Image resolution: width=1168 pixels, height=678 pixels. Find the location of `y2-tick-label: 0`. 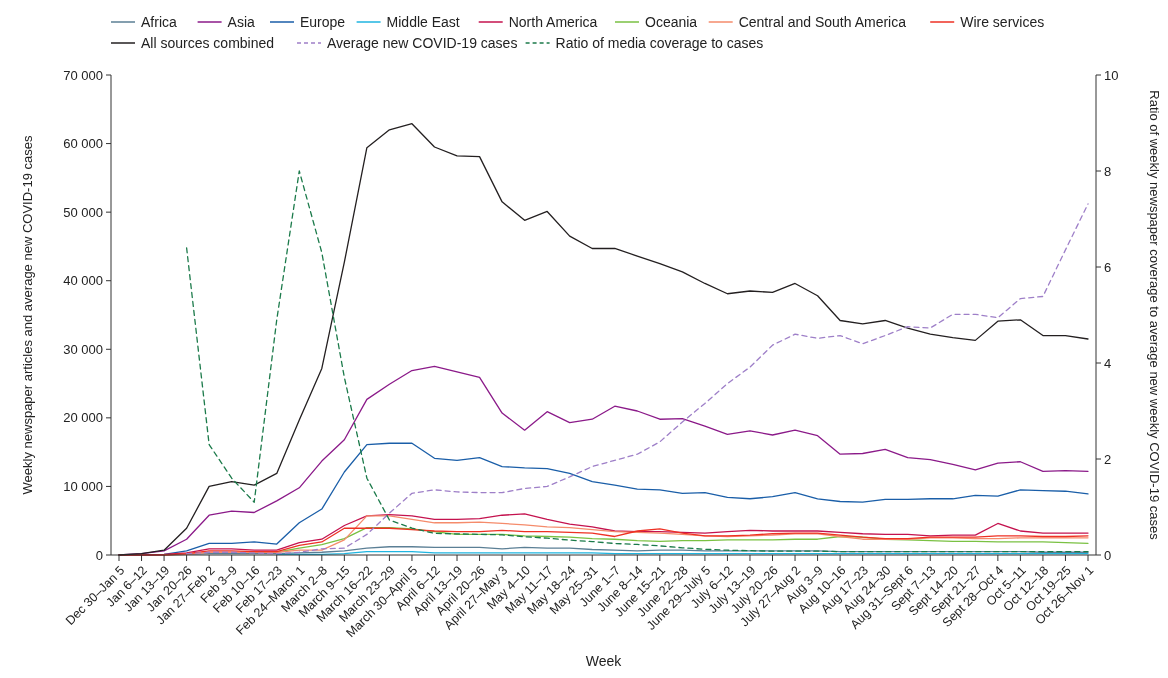

y2-tick-label: 0 is located at coordinates (1108, 555).